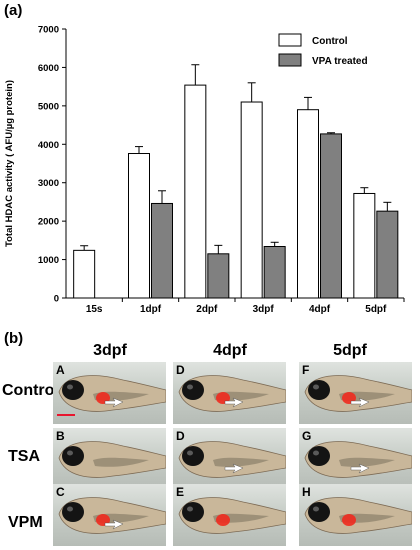  I want to click on photo-tsa-5dpf: G, so click(355, 459).